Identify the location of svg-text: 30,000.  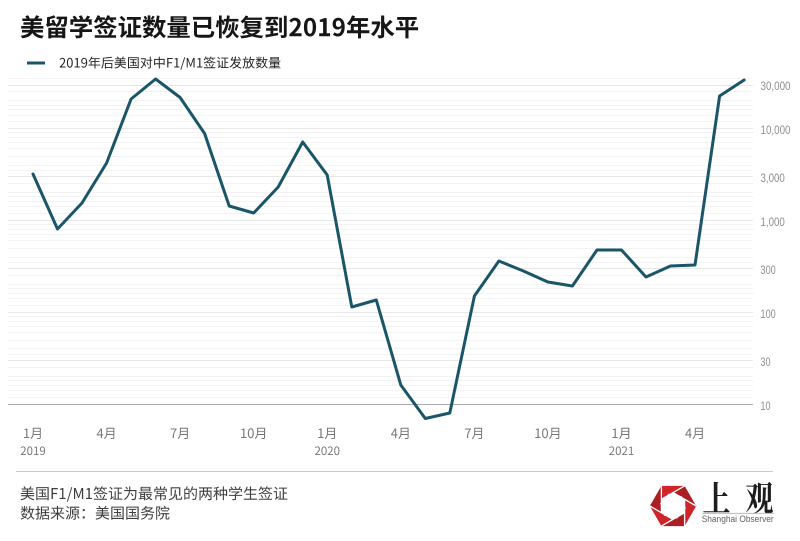
(776, 86).